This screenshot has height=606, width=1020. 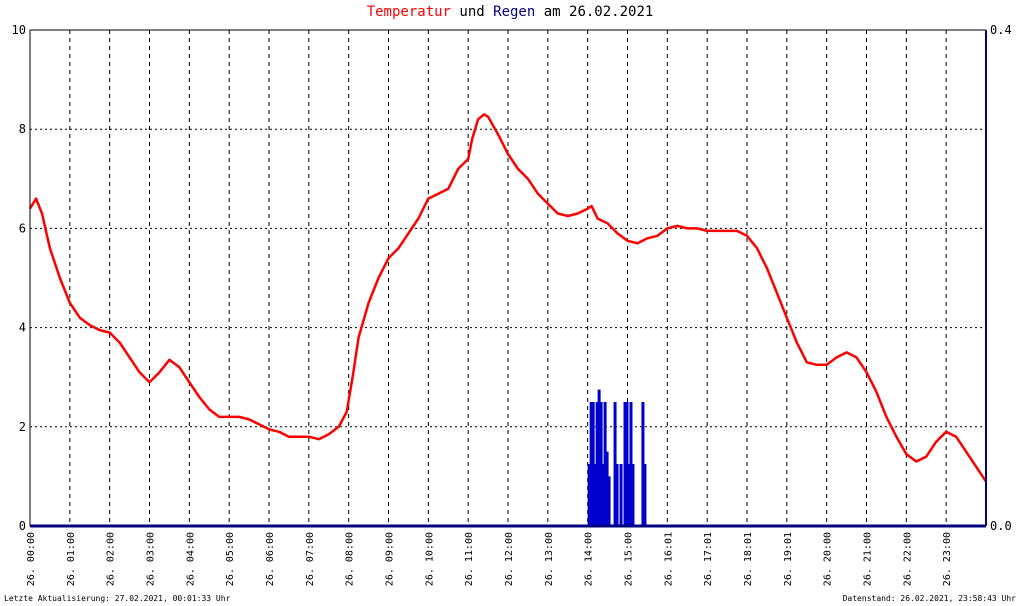 What do you see at coordinates (929, 598) in the screenshot?
I see `data-status-label: Datenstand: 26.02.2021, 23:58:43 Uhr` at bounding box center [929, 598].